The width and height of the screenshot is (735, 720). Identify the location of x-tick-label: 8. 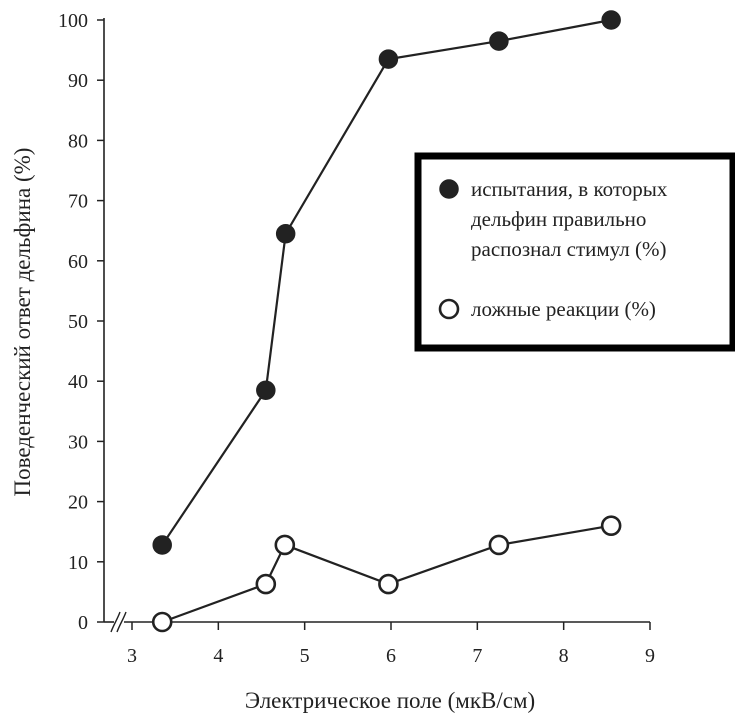
(564, 656).